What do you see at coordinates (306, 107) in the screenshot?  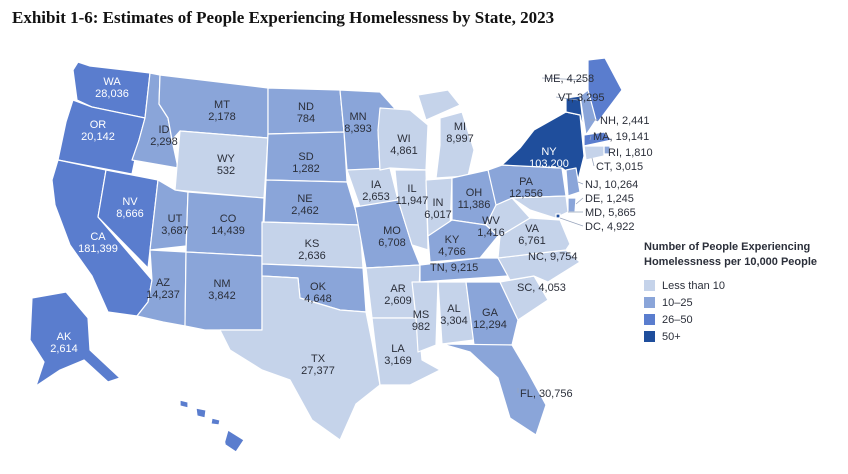 I see `state-abbr-nd: ND` at bounding box center [306, 107].